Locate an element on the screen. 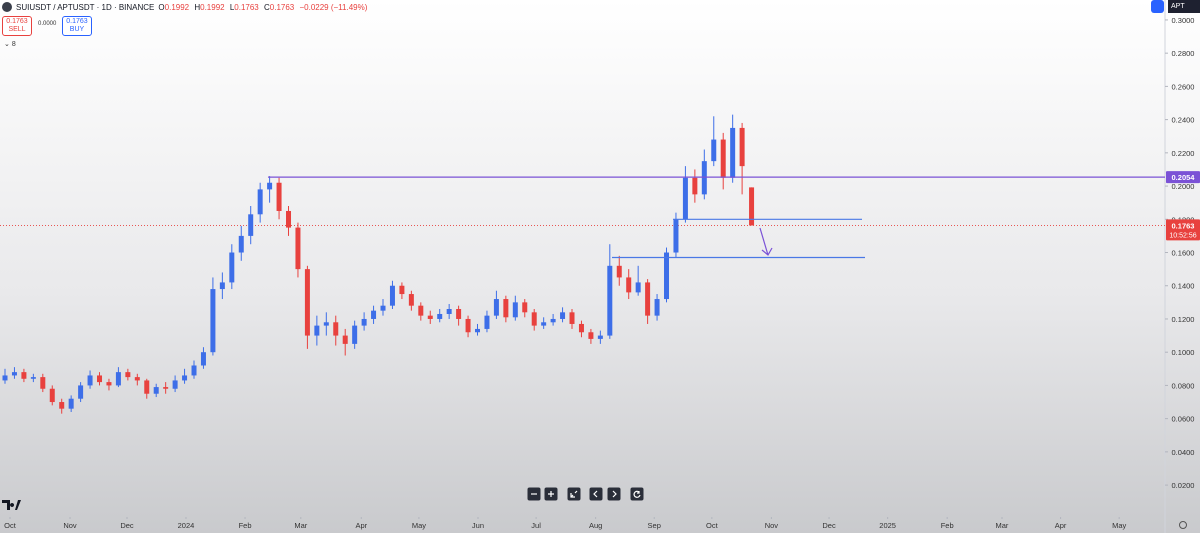 This screenshot has height=533, width=1200. last-price-label: 0.1763 is located at coordinates (1183, 225).